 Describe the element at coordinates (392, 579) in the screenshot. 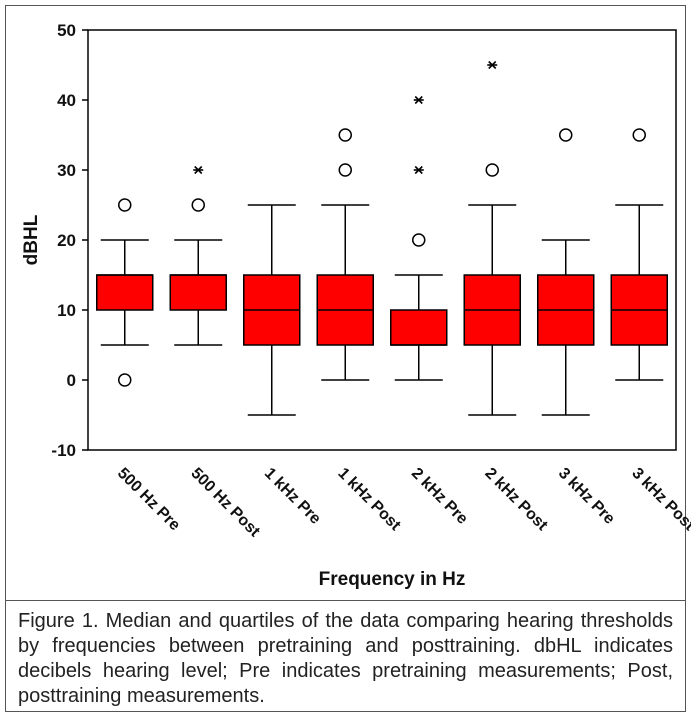

I see `x-axis-title: Frequency in Hz` at that location.